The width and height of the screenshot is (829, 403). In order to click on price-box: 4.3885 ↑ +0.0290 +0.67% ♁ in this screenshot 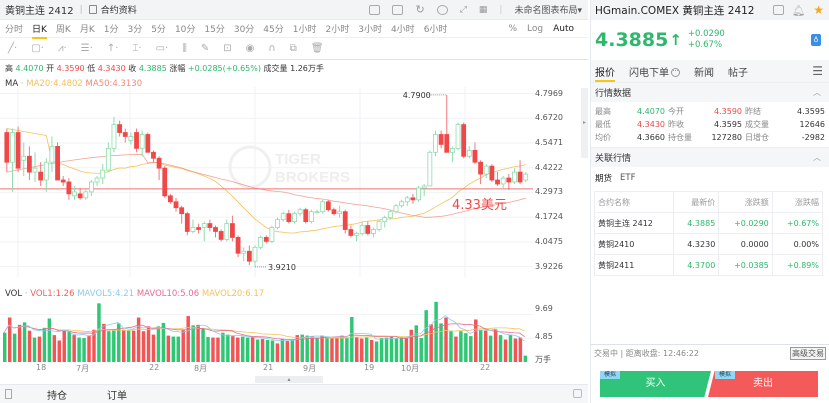, I will do `click(710, 40)`.